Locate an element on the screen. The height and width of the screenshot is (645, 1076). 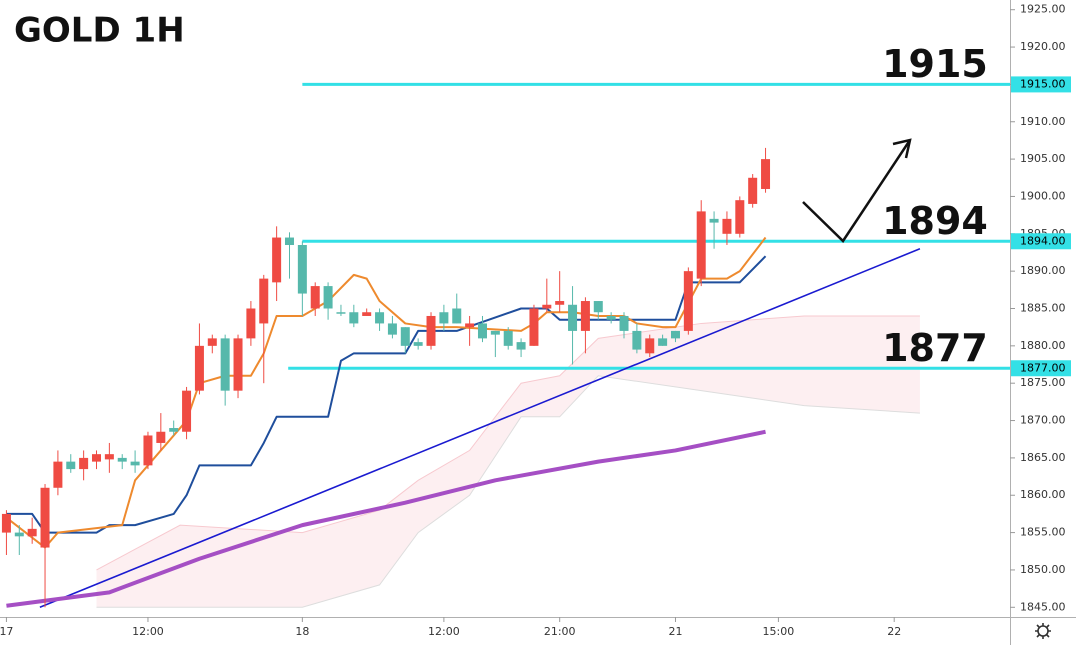
level-tag: 1894.00 is located at coordinates (1043, 240).